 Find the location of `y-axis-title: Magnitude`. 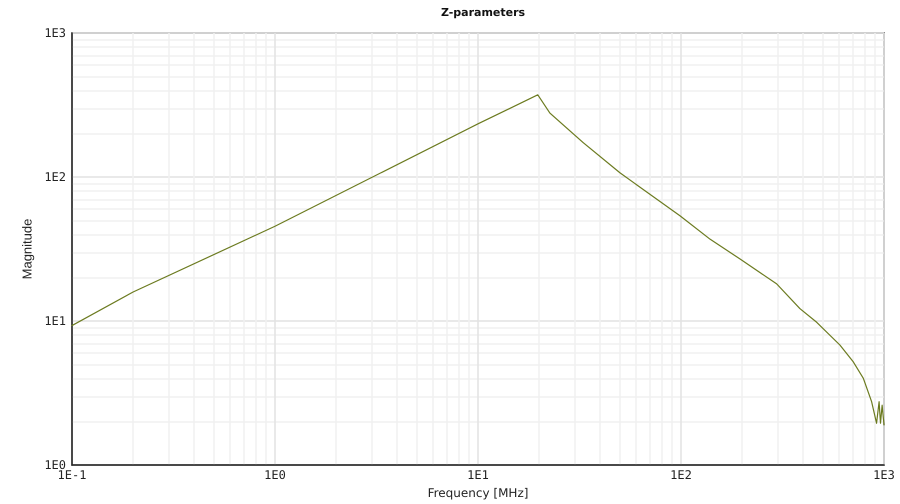

y-axis-title: Magnitude is located at coordinates (26, 249).